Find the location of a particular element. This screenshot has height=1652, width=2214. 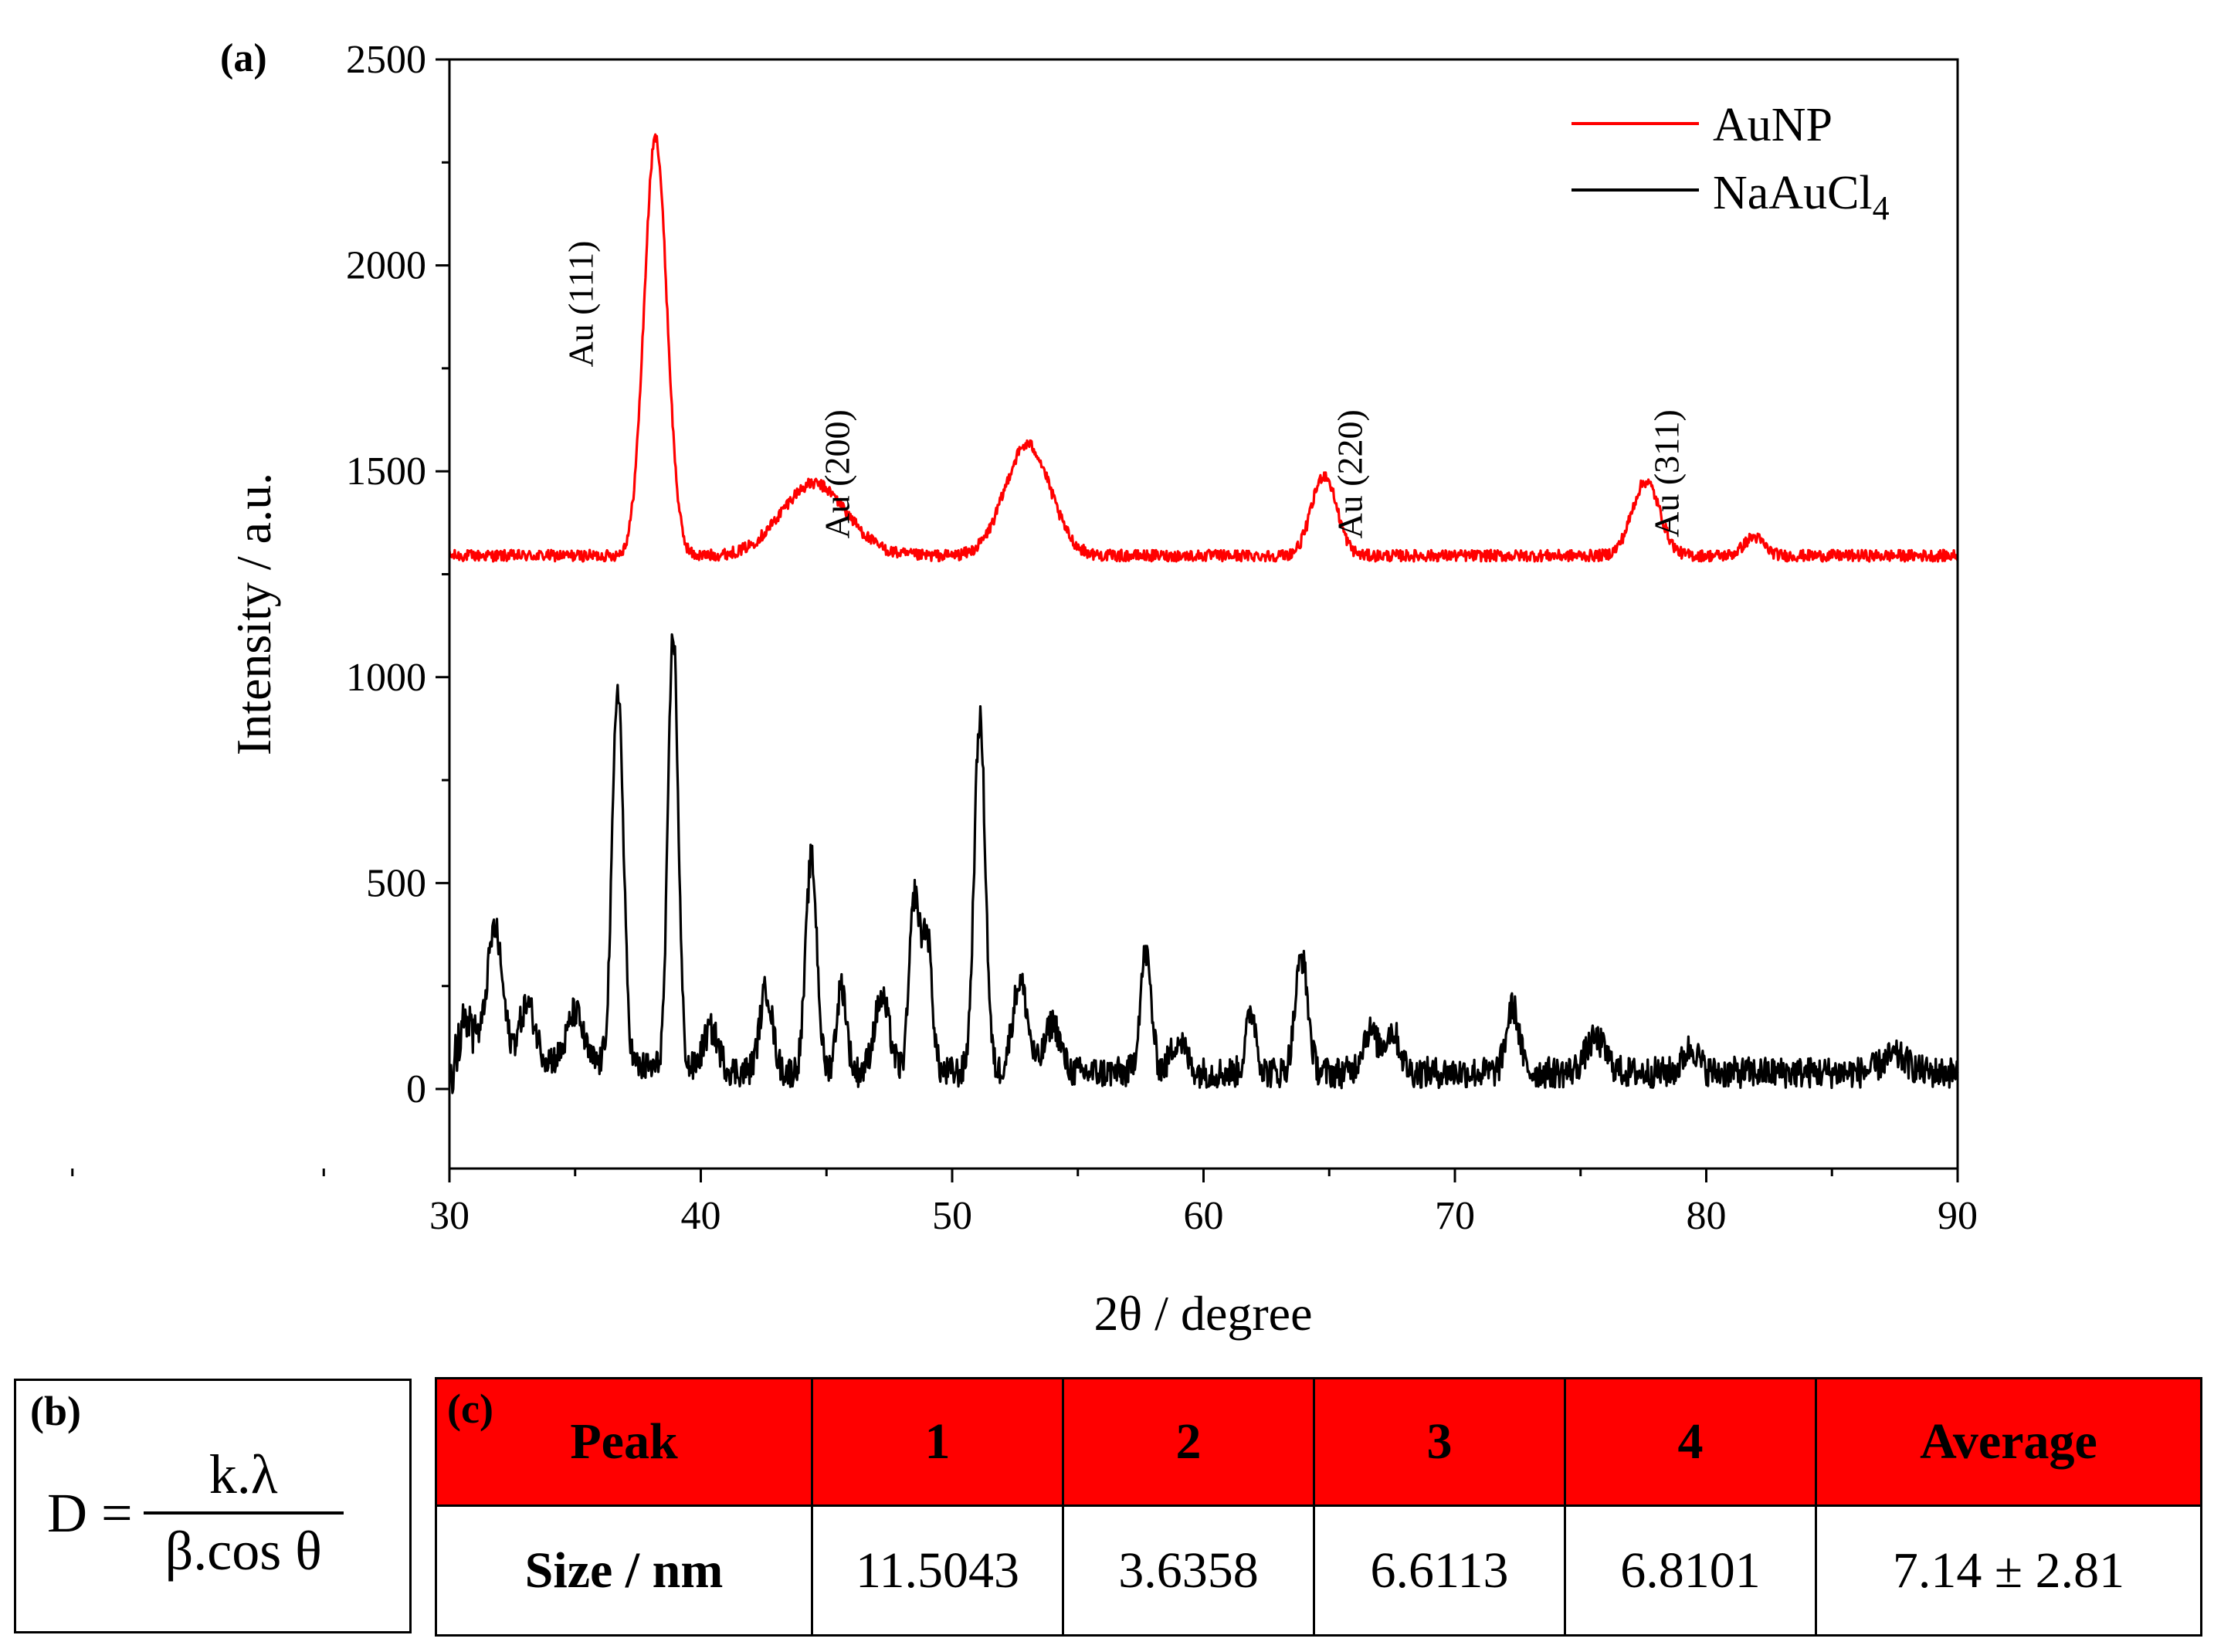

peak-annotation: Au (220) is located at coordinates (1350, 473).